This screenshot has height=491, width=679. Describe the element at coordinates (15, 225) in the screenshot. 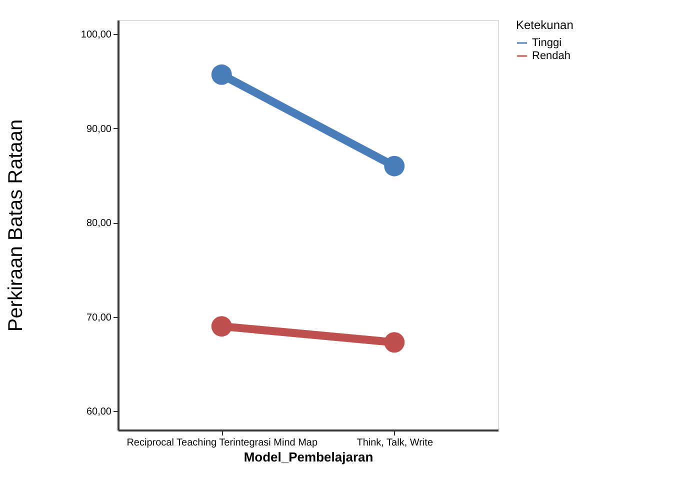

I see `y-axis-title: Perkiraan Batas Rataan` at that location.